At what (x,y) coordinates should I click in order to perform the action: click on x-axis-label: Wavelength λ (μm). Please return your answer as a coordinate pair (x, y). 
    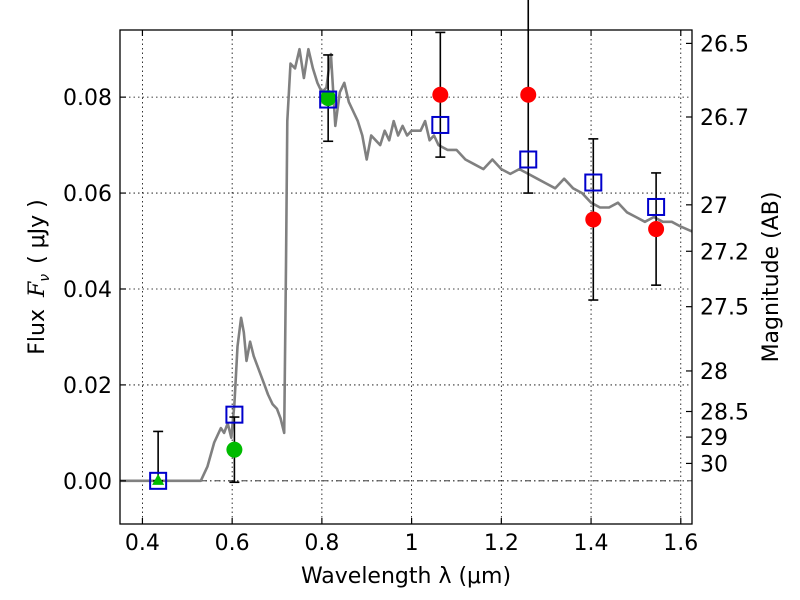
    Looking at the image, I should click on (406, 576).